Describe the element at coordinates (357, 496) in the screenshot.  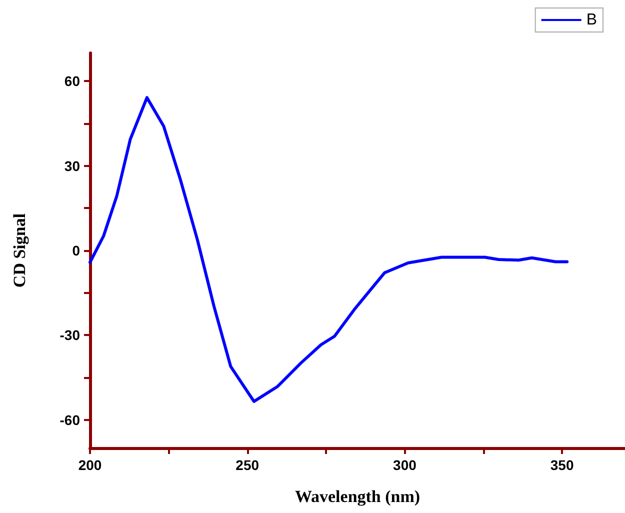
I see `x-axis-title: Wavelength (nm)` at that location.